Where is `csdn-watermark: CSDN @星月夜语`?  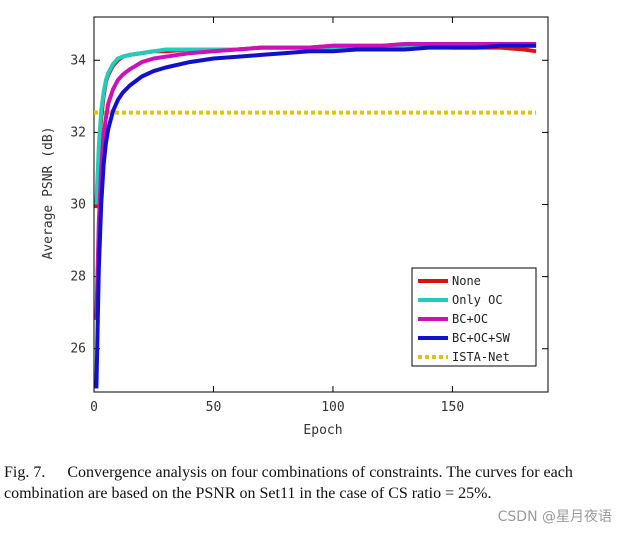 csdn-watermark: CSDN @星月夜语 is located at coordinates (554, 517).